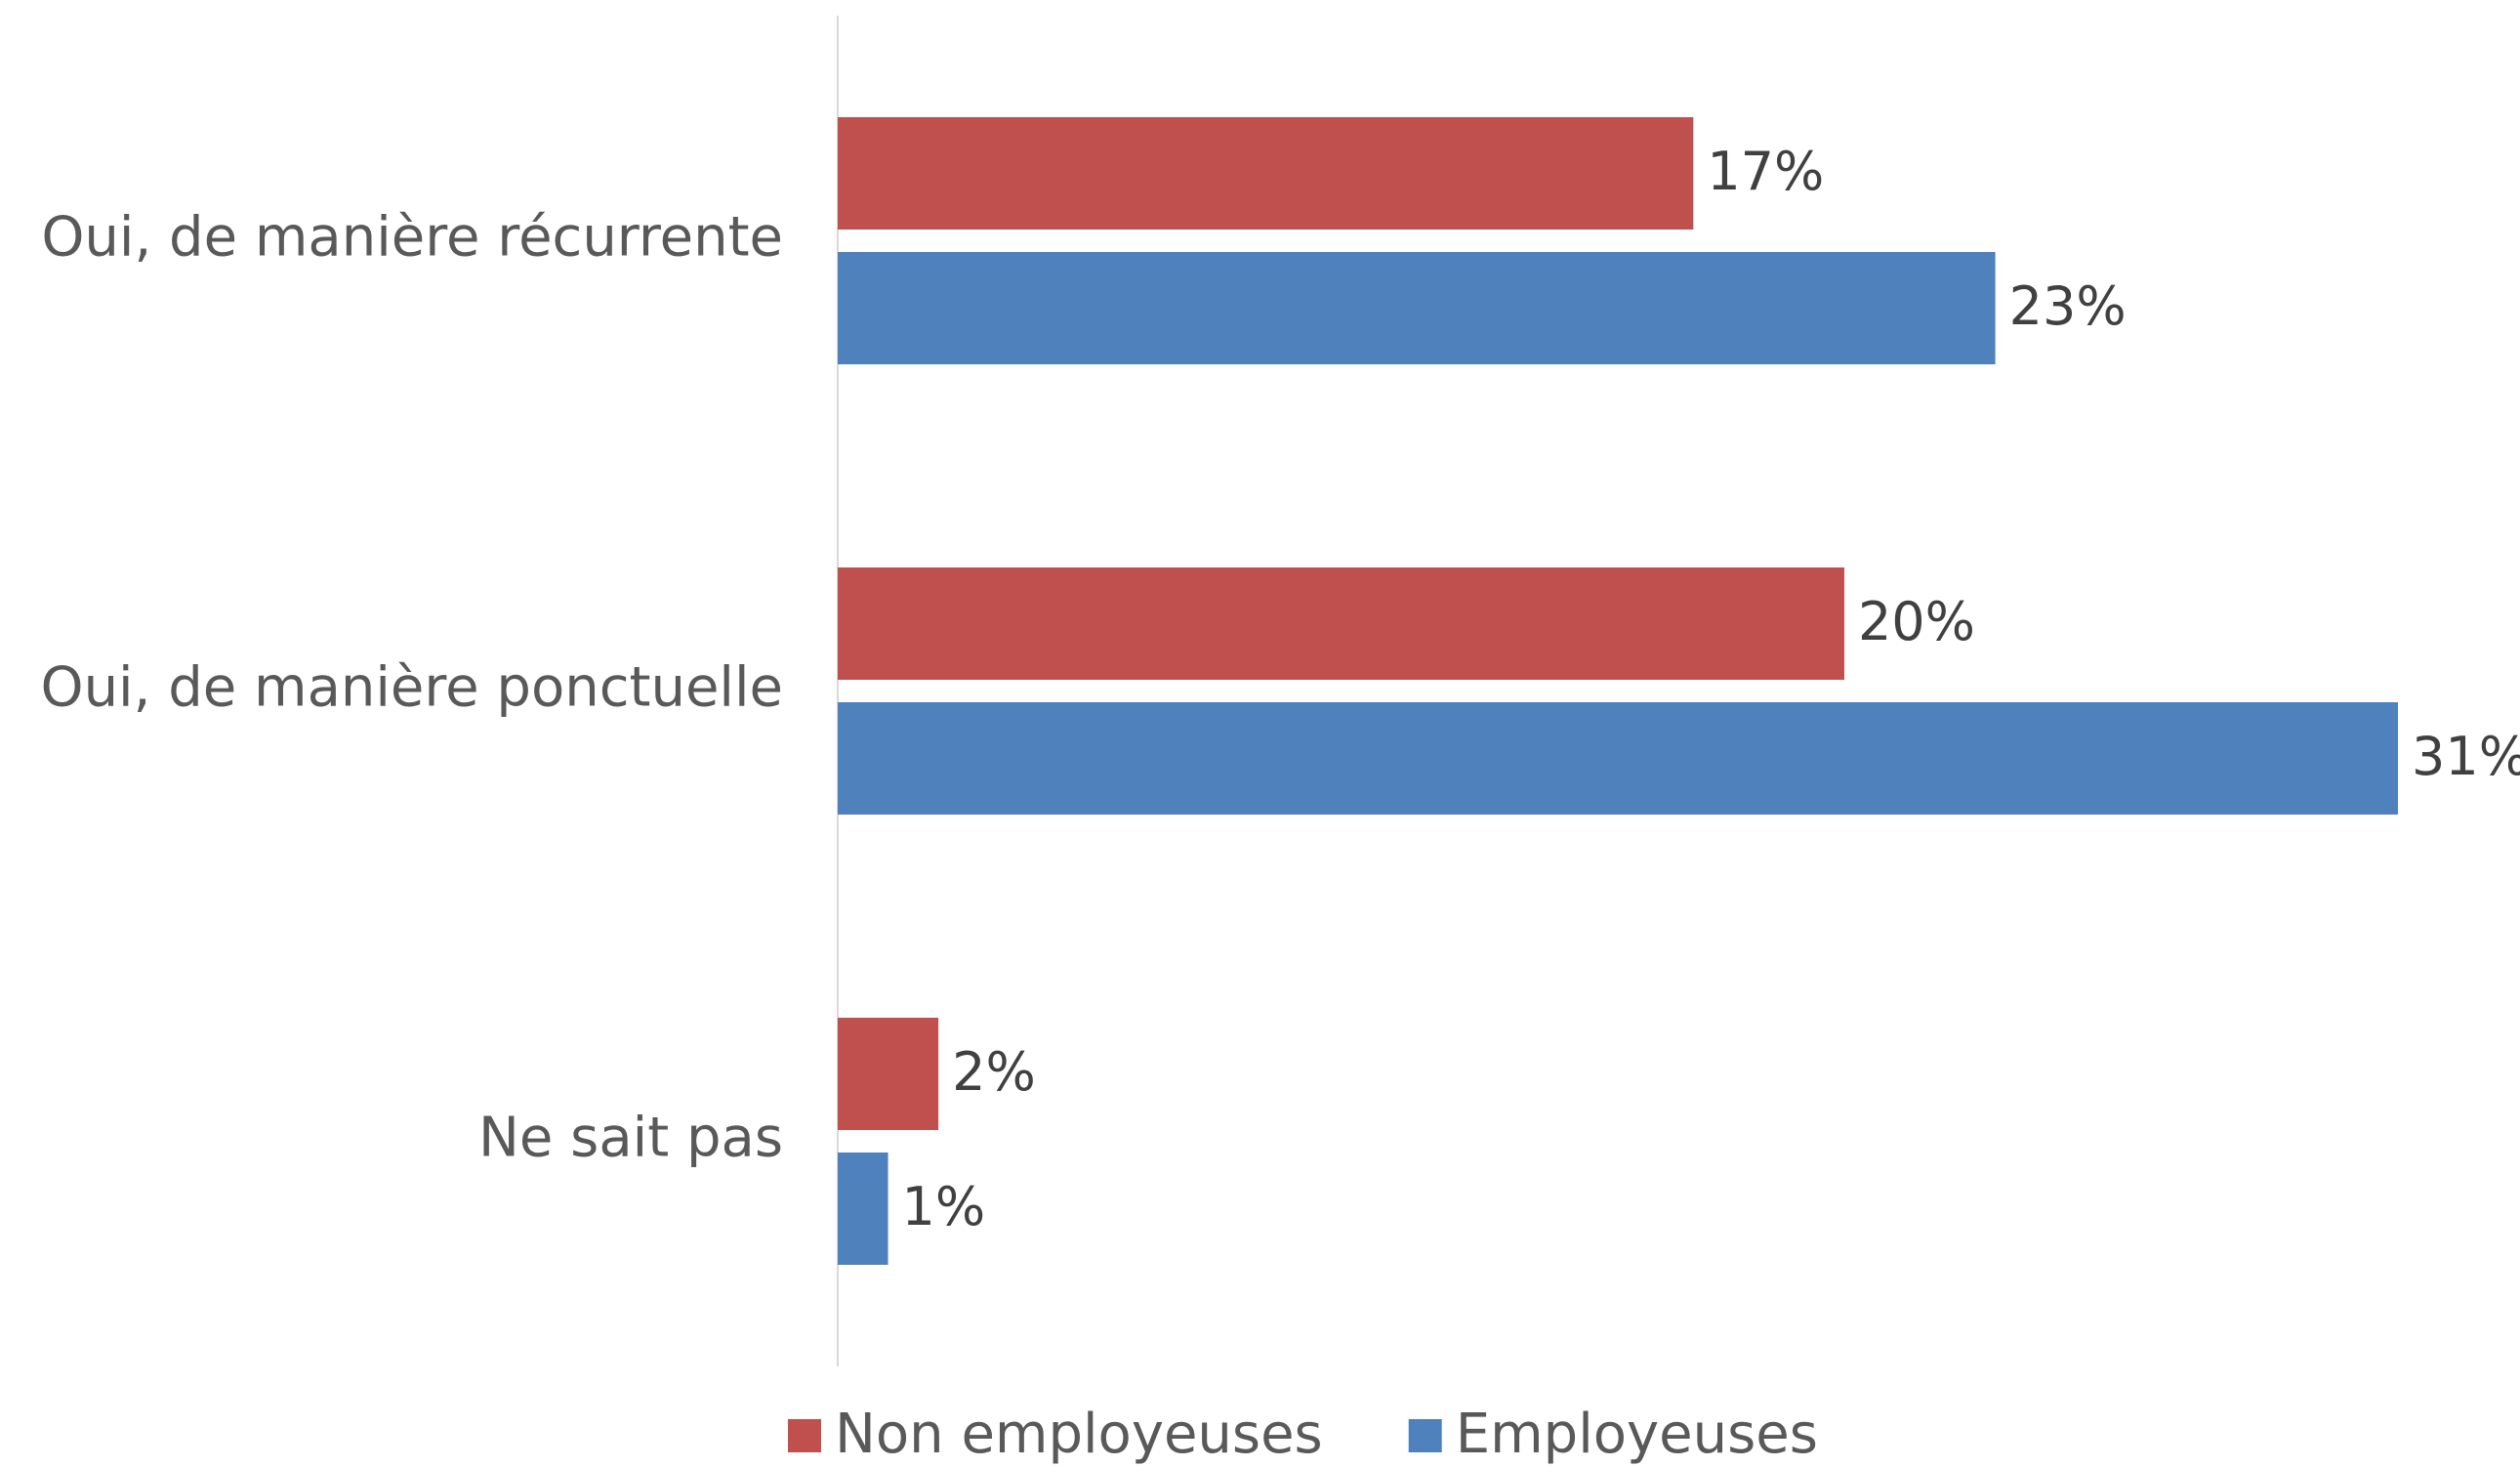 This screenshot has height=1467, width=2520. I want to click on data-label: 31%, so click(2466, 757).